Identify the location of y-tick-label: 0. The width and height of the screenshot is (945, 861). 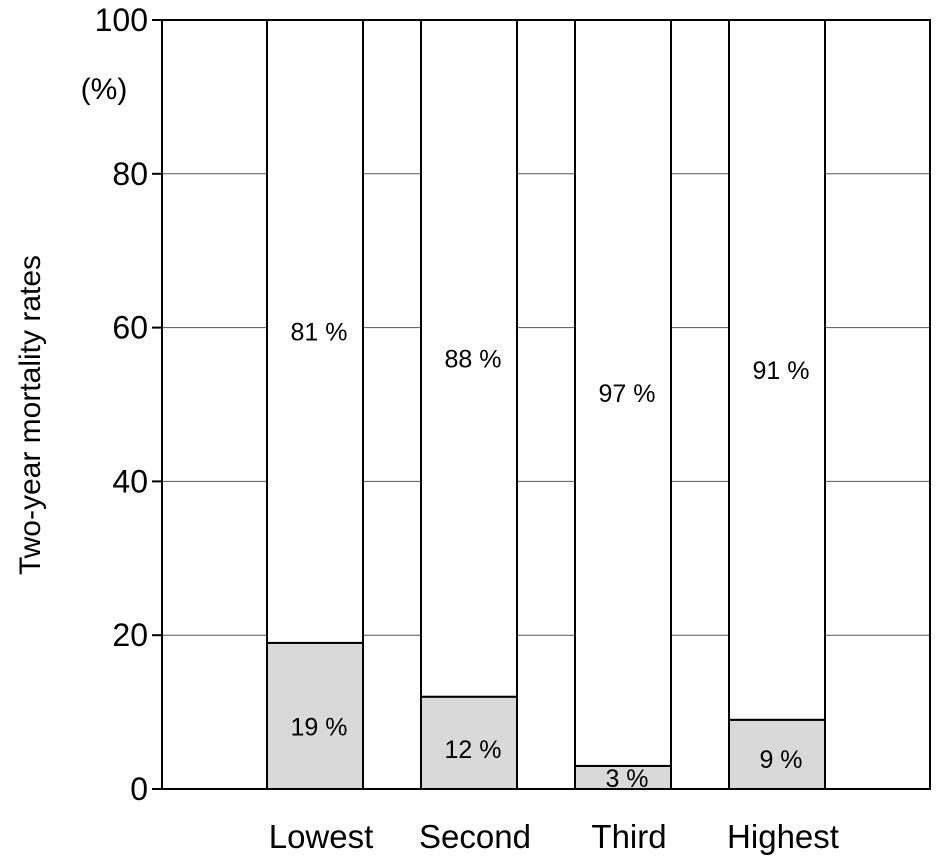
(139, 789).